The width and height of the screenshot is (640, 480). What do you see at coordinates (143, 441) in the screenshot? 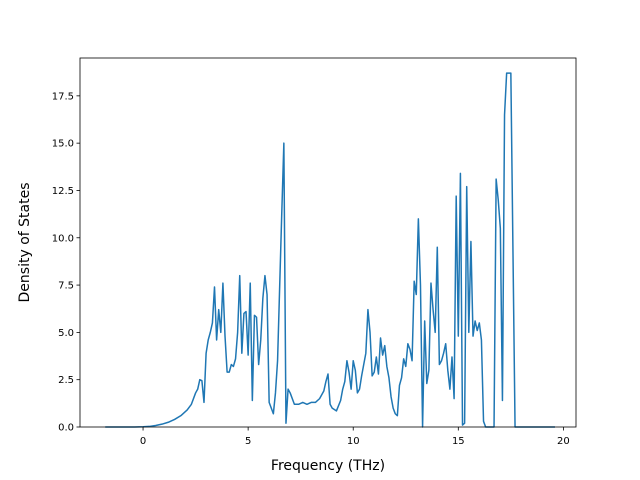
I see `x-tick-label: 0` at bounding box center [143, 441].